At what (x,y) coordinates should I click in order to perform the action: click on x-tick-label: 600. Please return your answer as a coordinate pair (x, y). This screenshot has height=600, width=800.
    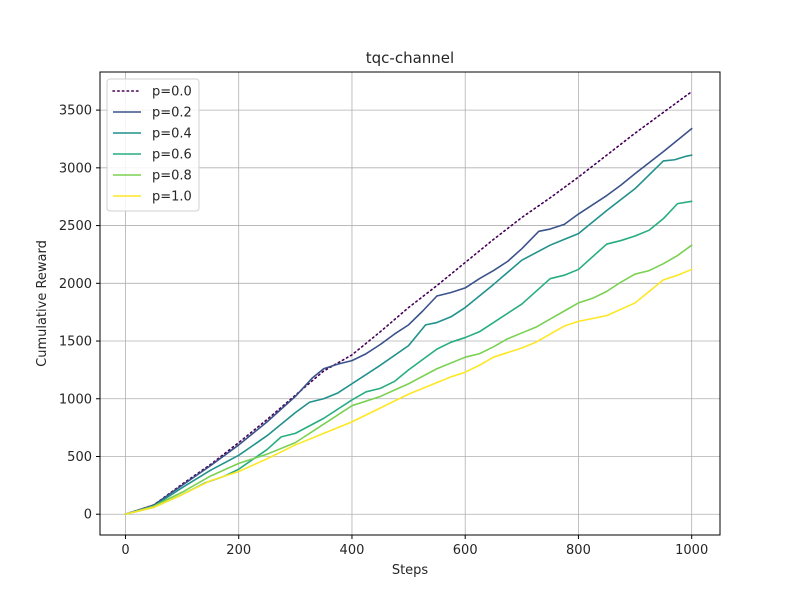
    Looking at the image, I should click on (465, 550).